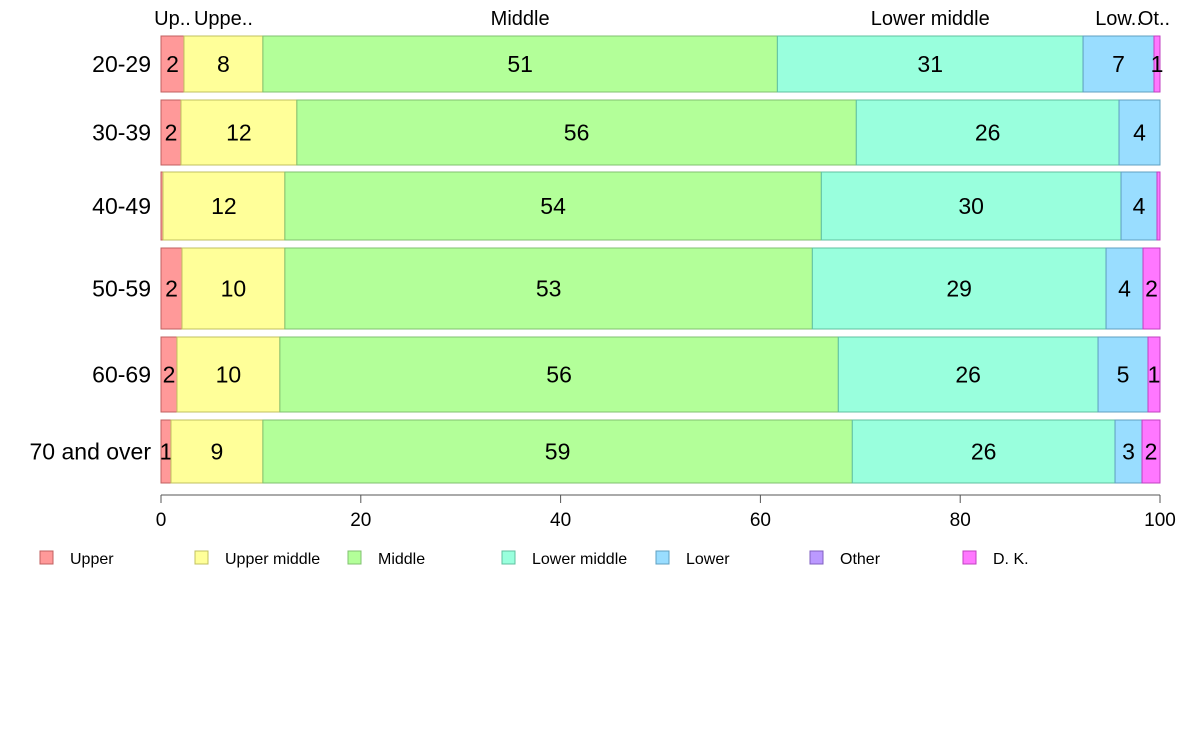 The height and width of the screenshot is (736, 1188). I want to click on data-label: 9, so click(217, 452).